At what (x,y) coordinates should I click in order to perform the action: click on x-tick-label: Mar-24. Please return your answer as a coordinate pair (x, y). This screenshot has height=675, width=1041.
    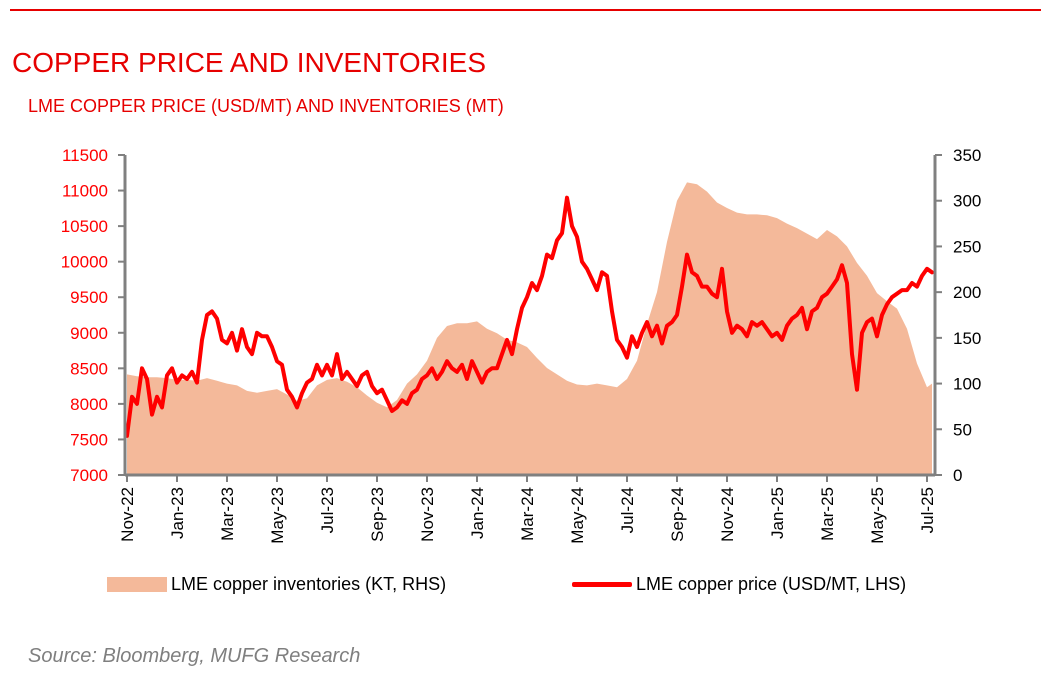
    Looking at the image, I should click on (527, 514).